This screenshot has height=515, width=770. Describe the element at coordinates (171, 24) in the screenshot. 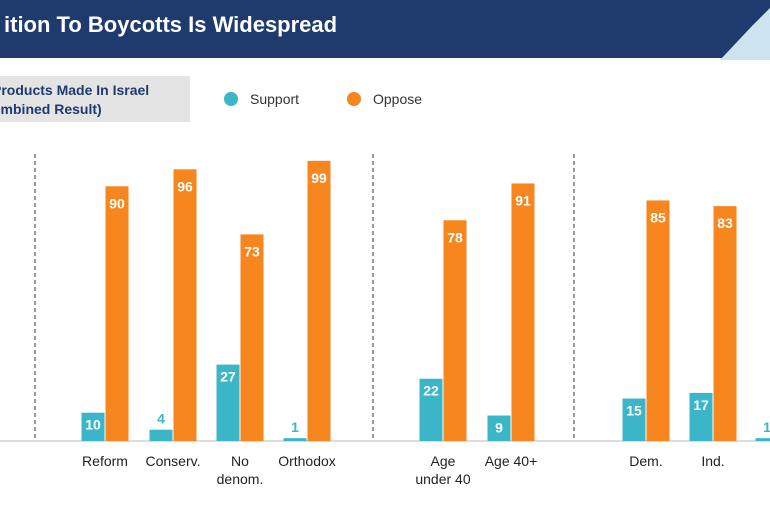

I see `page-title: ition To Boycotts Is Widespread` at that location.